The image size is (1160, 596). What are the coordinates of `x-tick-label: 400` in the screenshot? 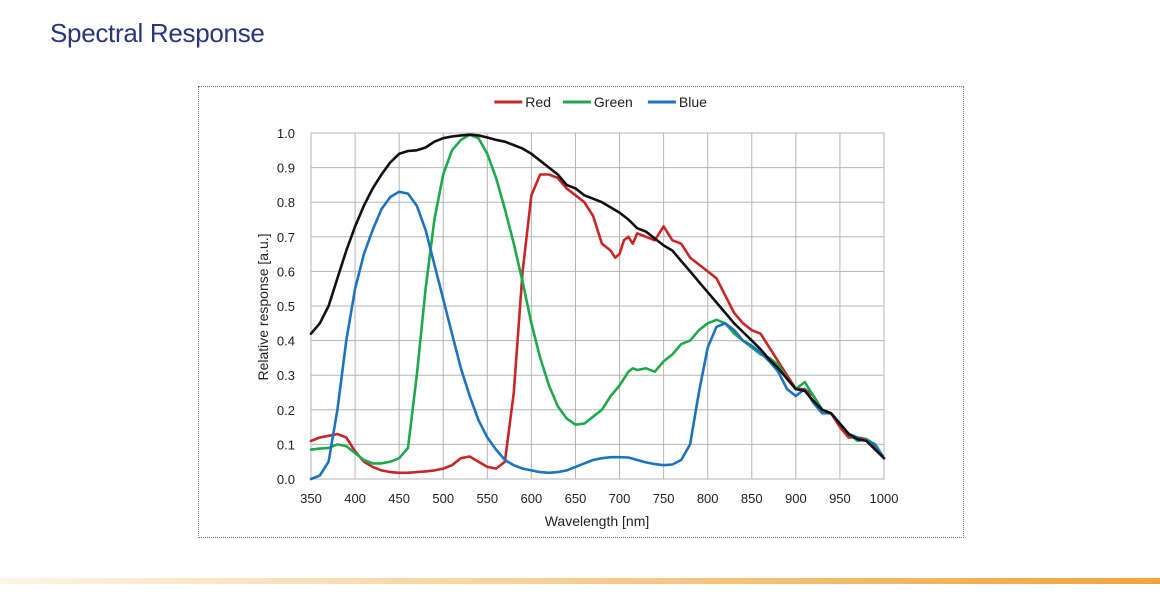 It's located at (355, 498).